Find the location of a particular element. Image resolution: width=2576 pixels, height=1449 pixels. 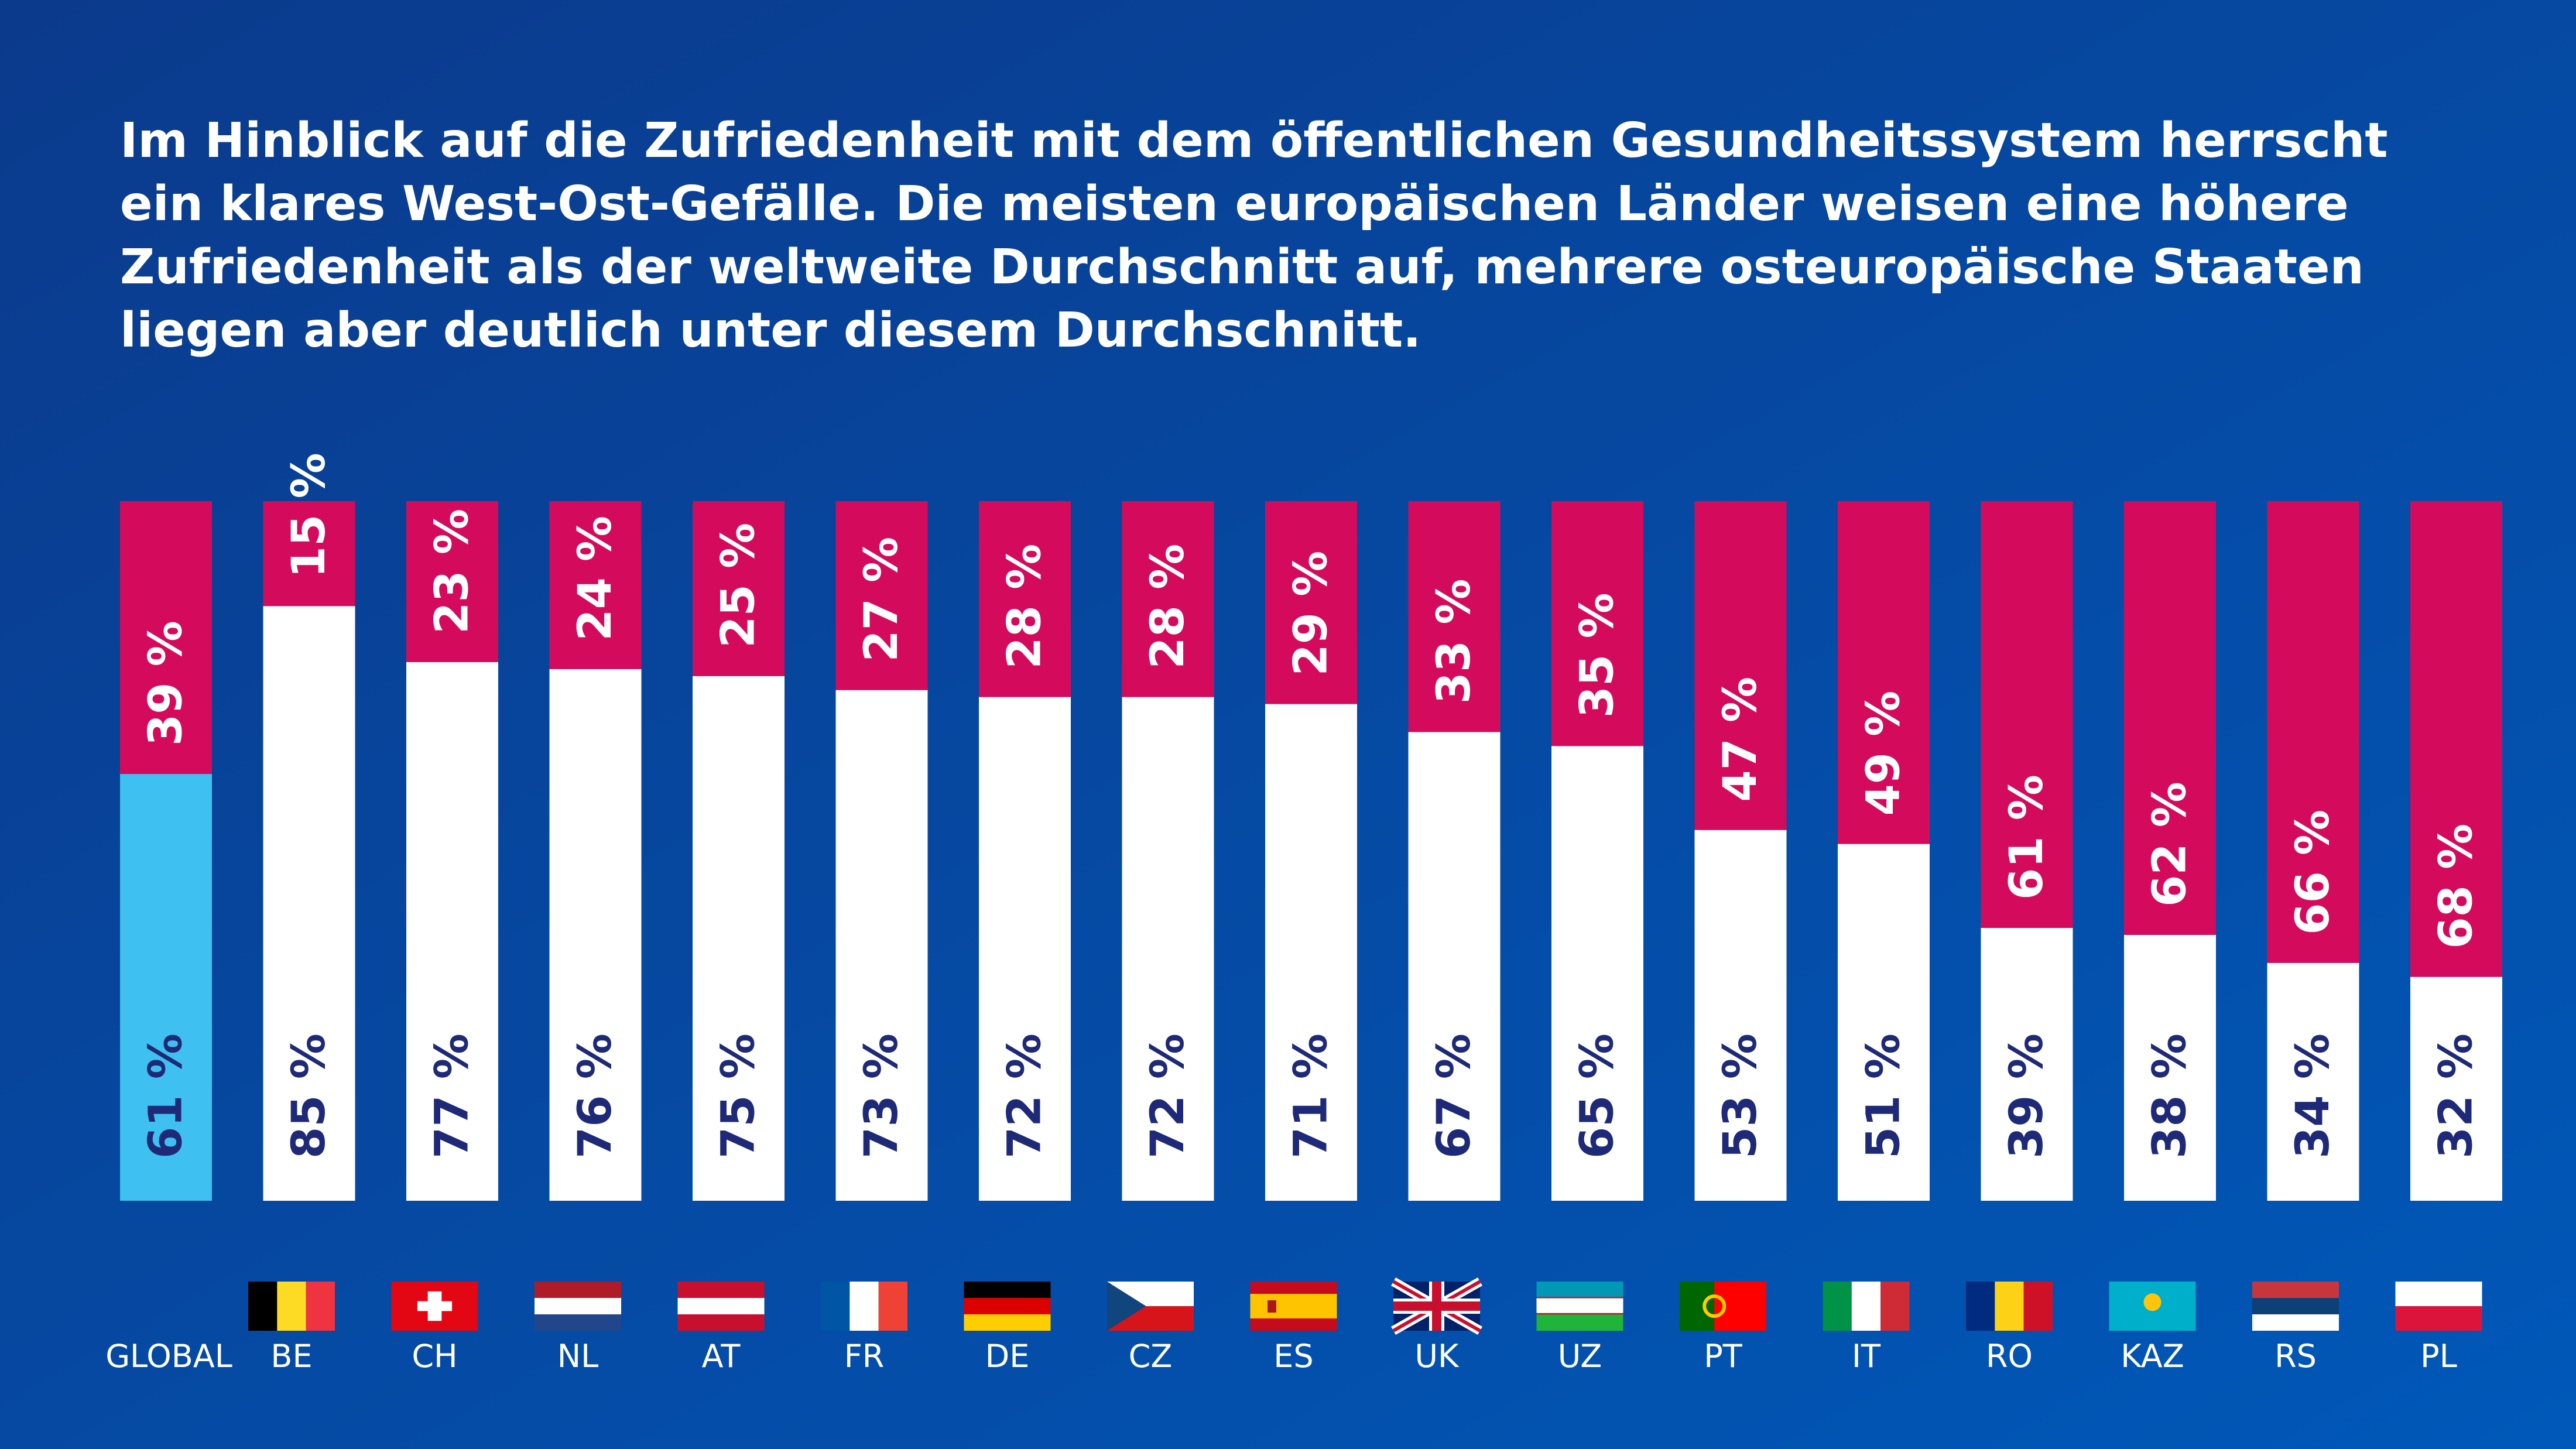

value-label: 35 % is located at coordinates (1597, 655).